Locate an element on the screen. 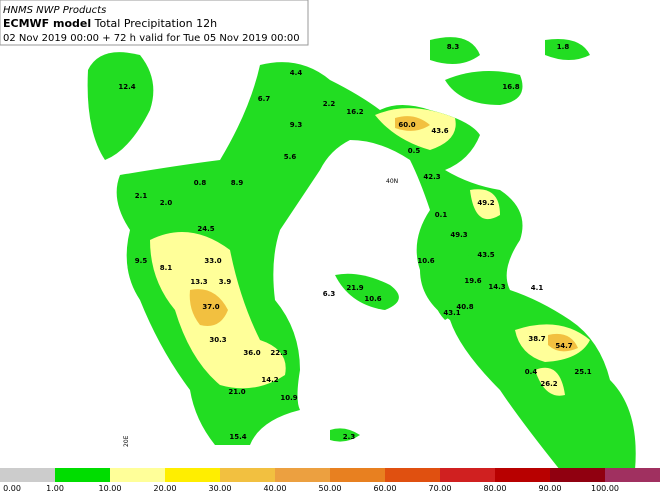 This screenshot has height=495, width=660. precip-value: 16.2 is located at coordinates (354, 112).